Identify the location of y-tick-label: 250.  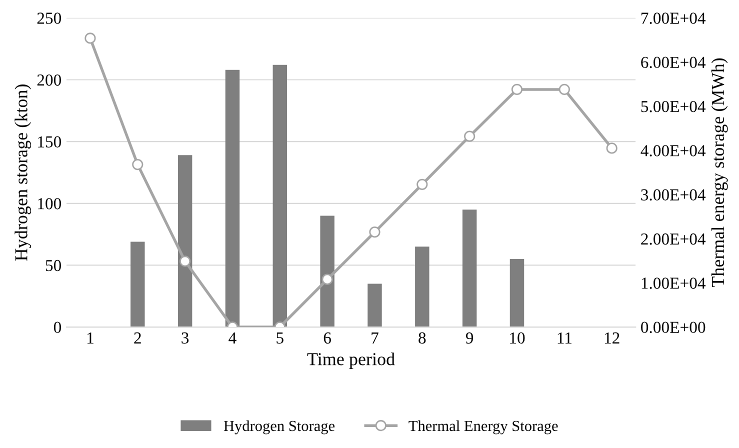
(49, 18).